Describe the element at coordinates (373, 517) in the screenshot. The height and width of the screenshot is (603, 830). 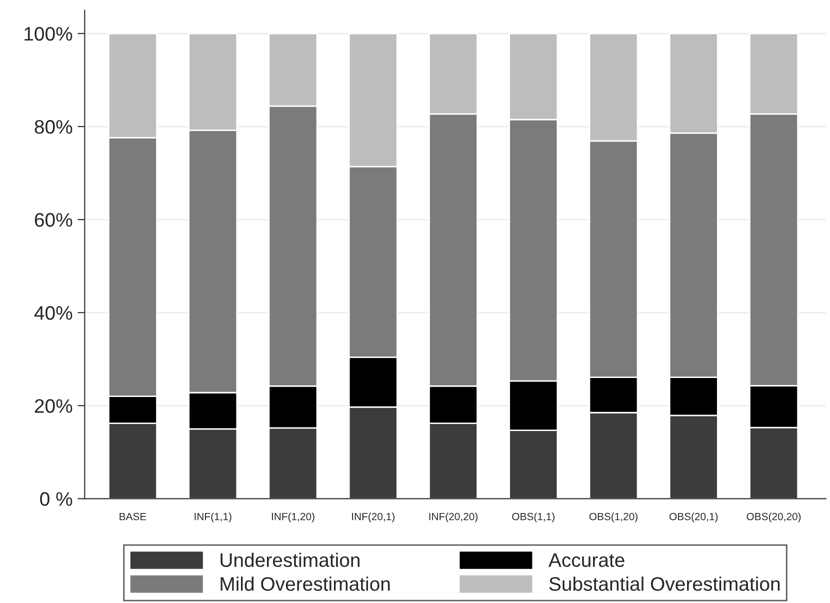
I see `x-tick-label: INF(20,1)` at that location.